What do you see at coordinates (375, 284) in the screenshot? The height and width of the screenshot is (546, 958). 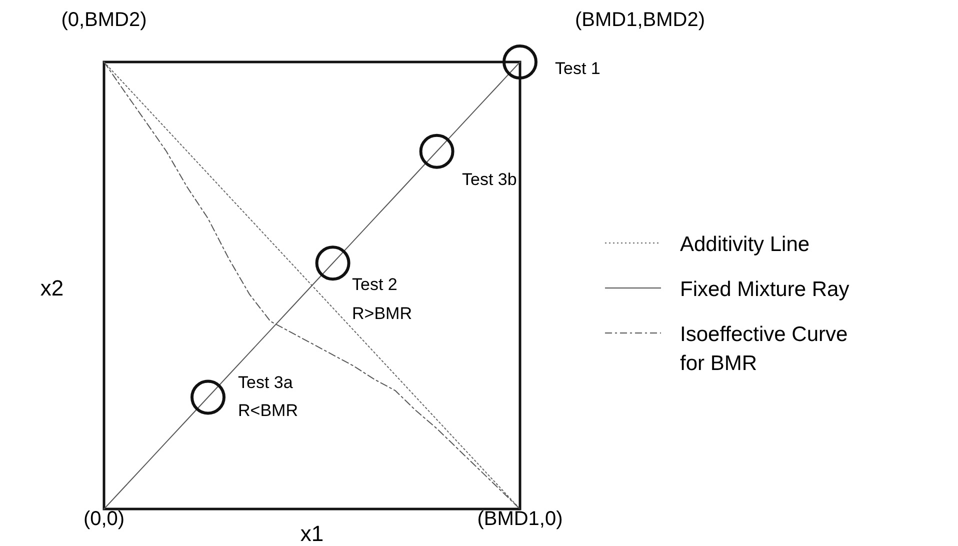 I see `annotation: Test 2` at bounding box center [375, 284].